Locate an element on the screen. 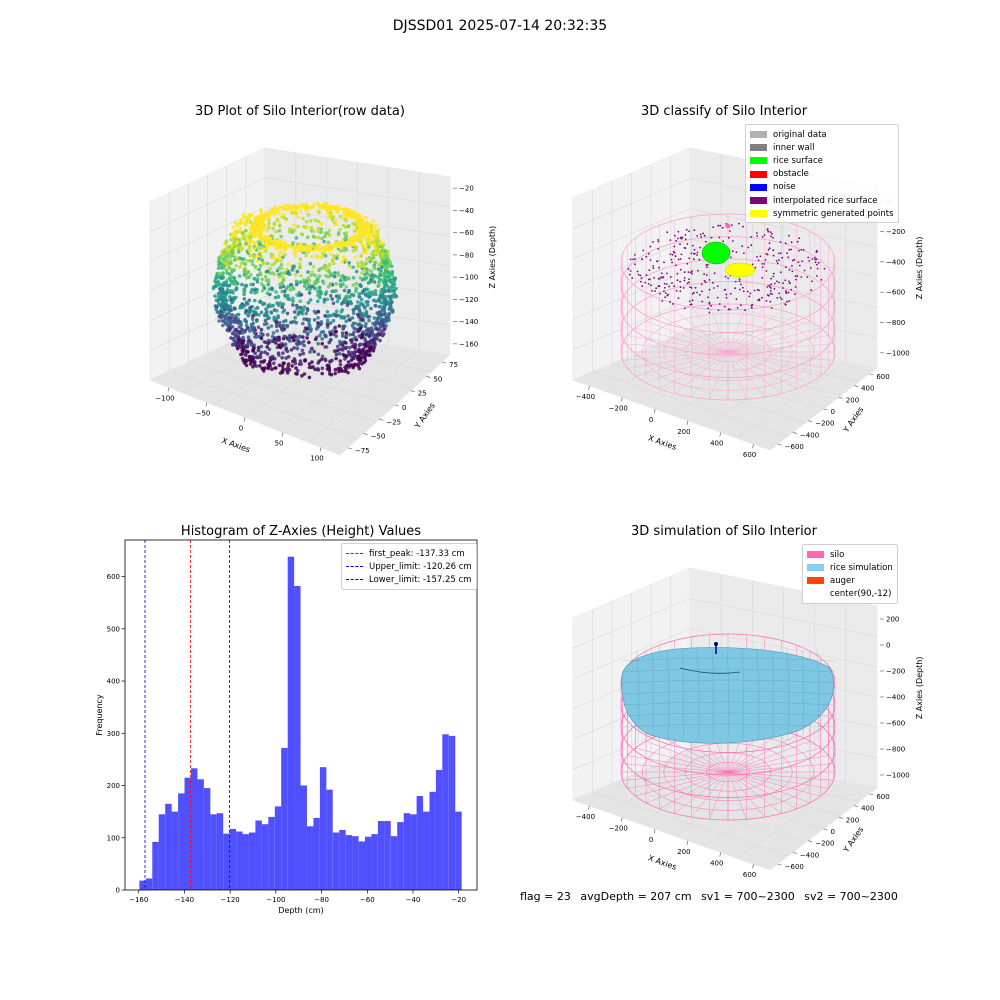 The image size is (1000, 1000). y-tick-label: −600 is located at coordinates (794, 867).